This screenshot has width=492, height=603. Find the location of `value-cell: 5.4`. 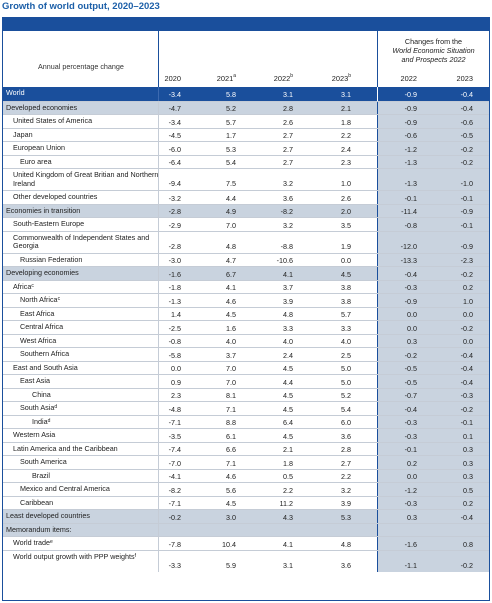

value-cell: 5.4 is located at coordinates (346, 409).